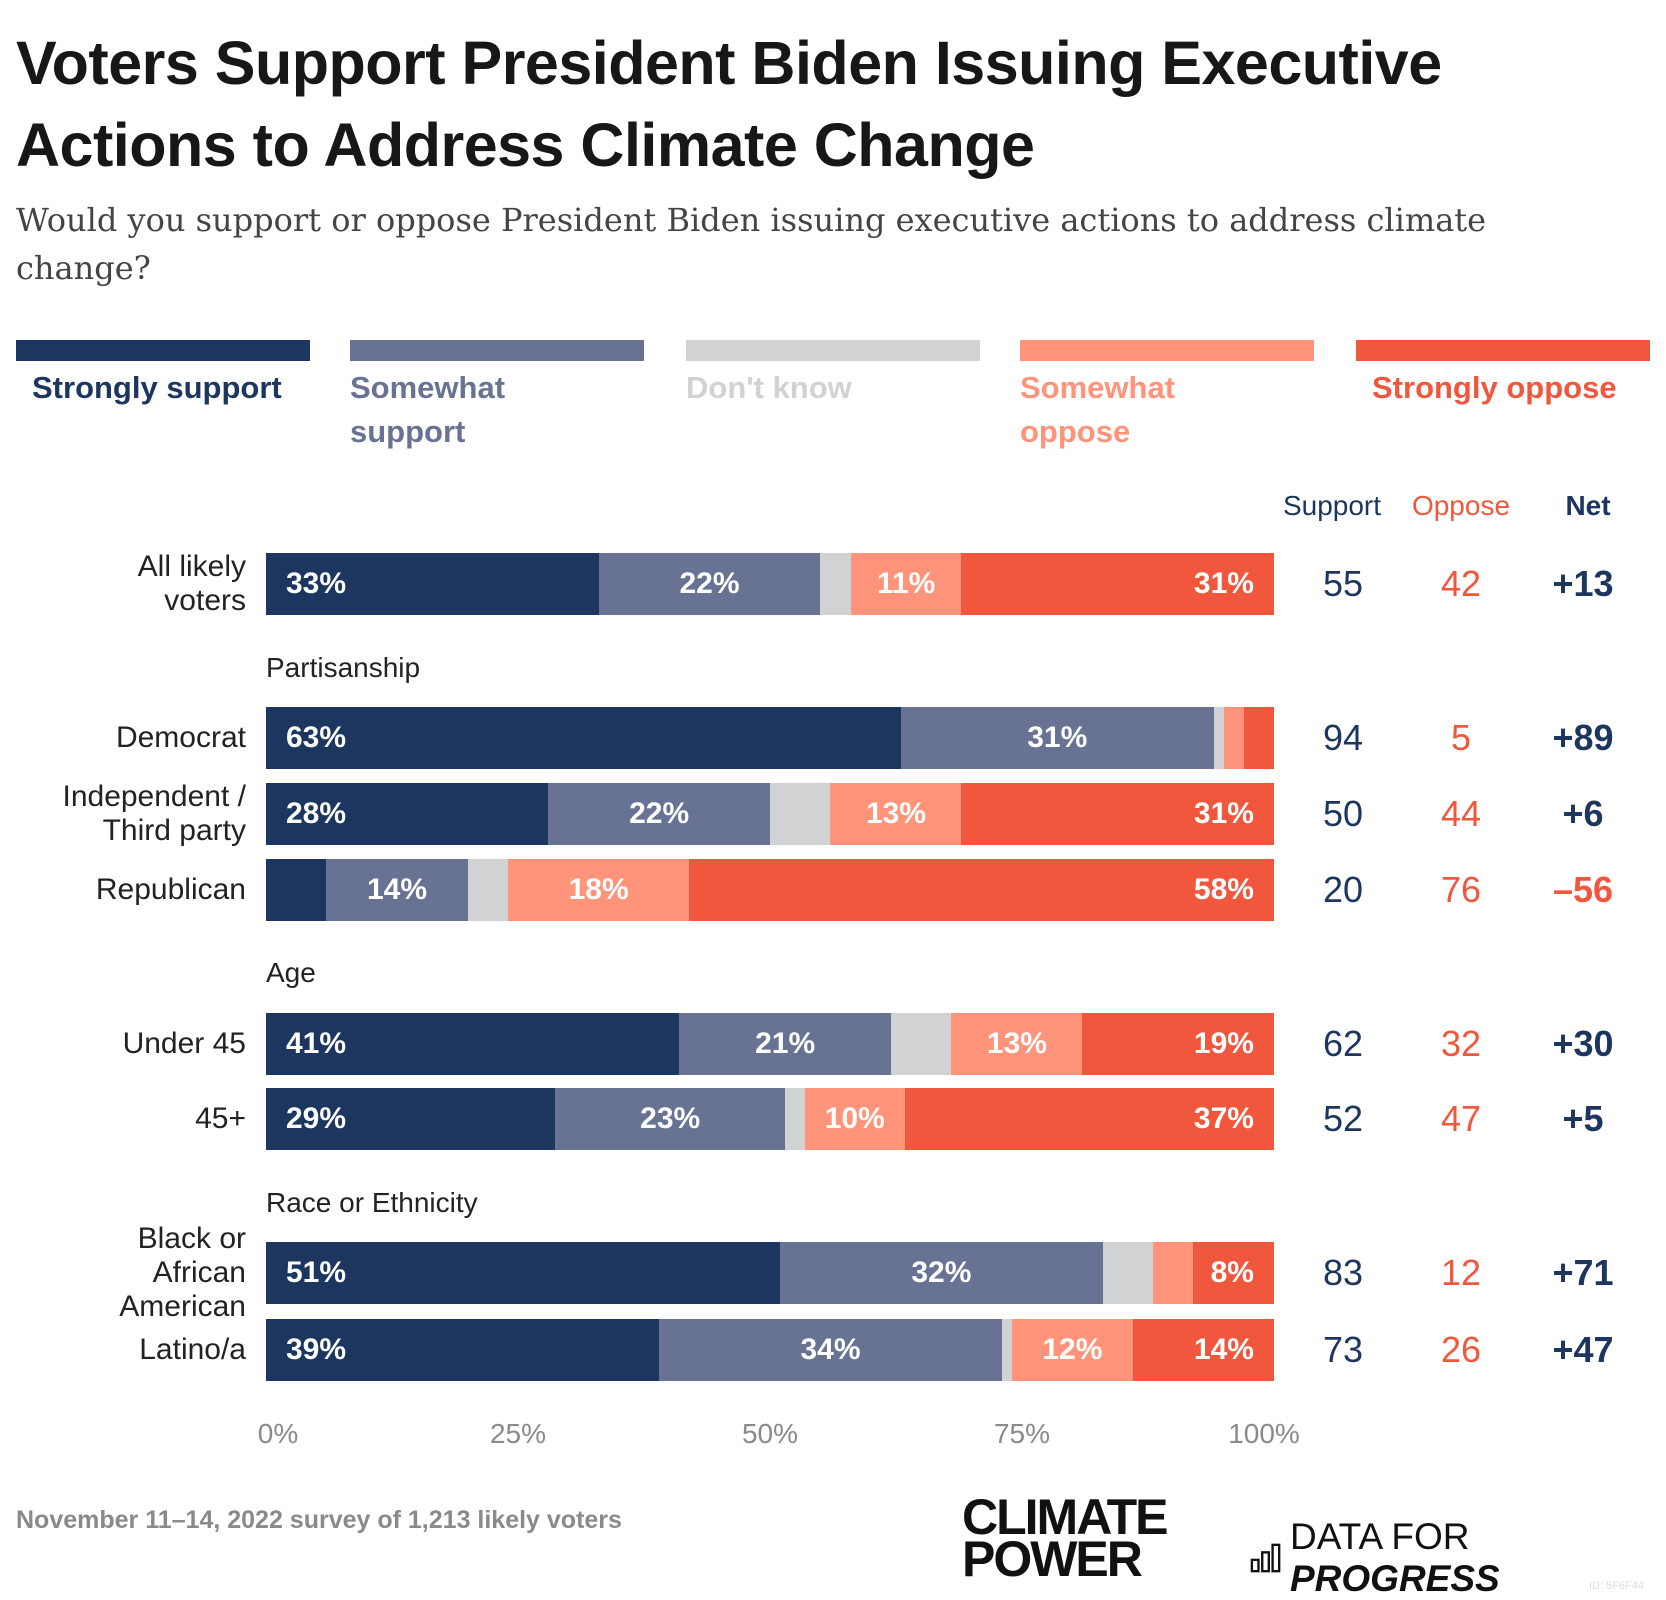  What do you see at coordinates (1583, 813) in the screenshot?
I see `value-net: +6` at bounding box center [1583, 813].